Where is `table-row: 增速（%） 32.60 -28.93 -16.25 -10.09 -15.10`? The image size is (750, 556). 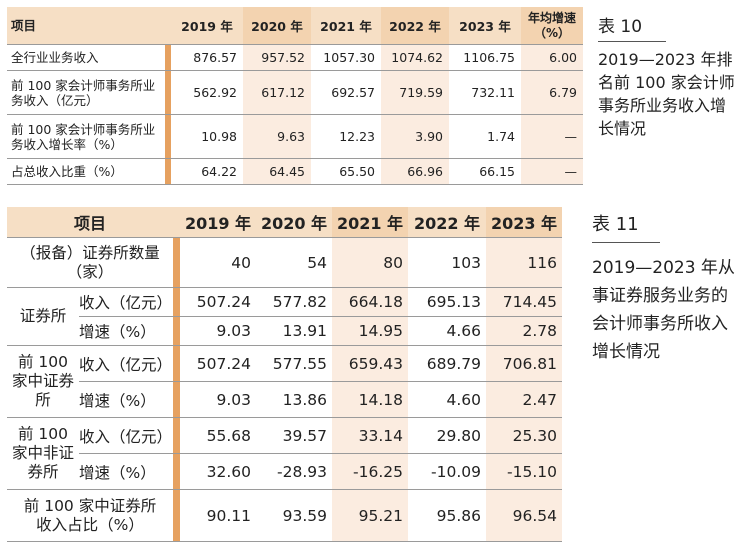 table-row: 增速（%） 32.60 -28.93 -16.25 -10.09 -15.10 is located at coordinates (285, 471).